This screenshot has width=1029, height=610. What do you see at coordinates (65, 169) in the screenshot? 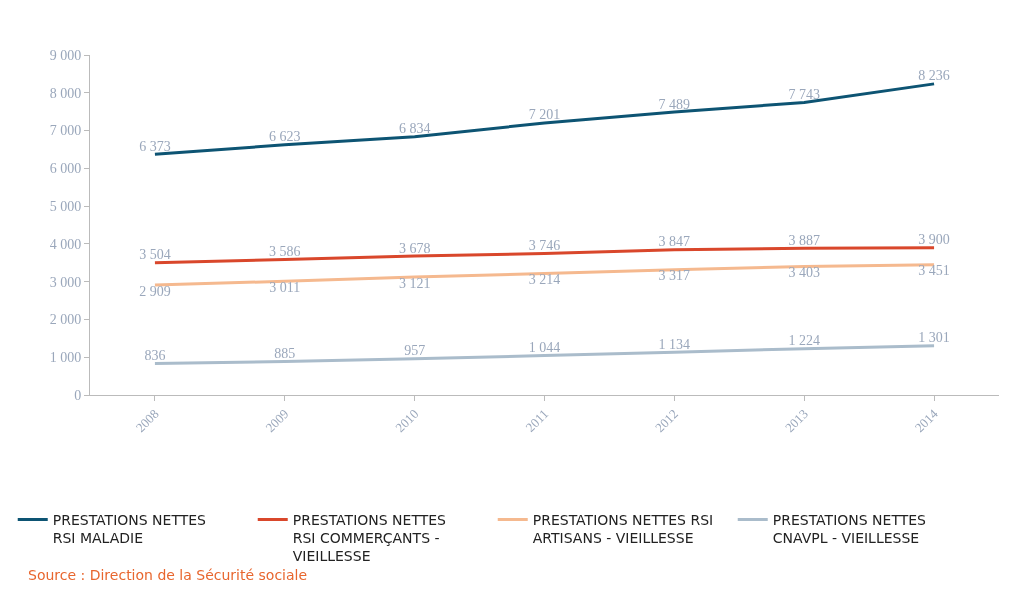
I see `y-tick-label: 6 000` at bounding box center [65, 169].